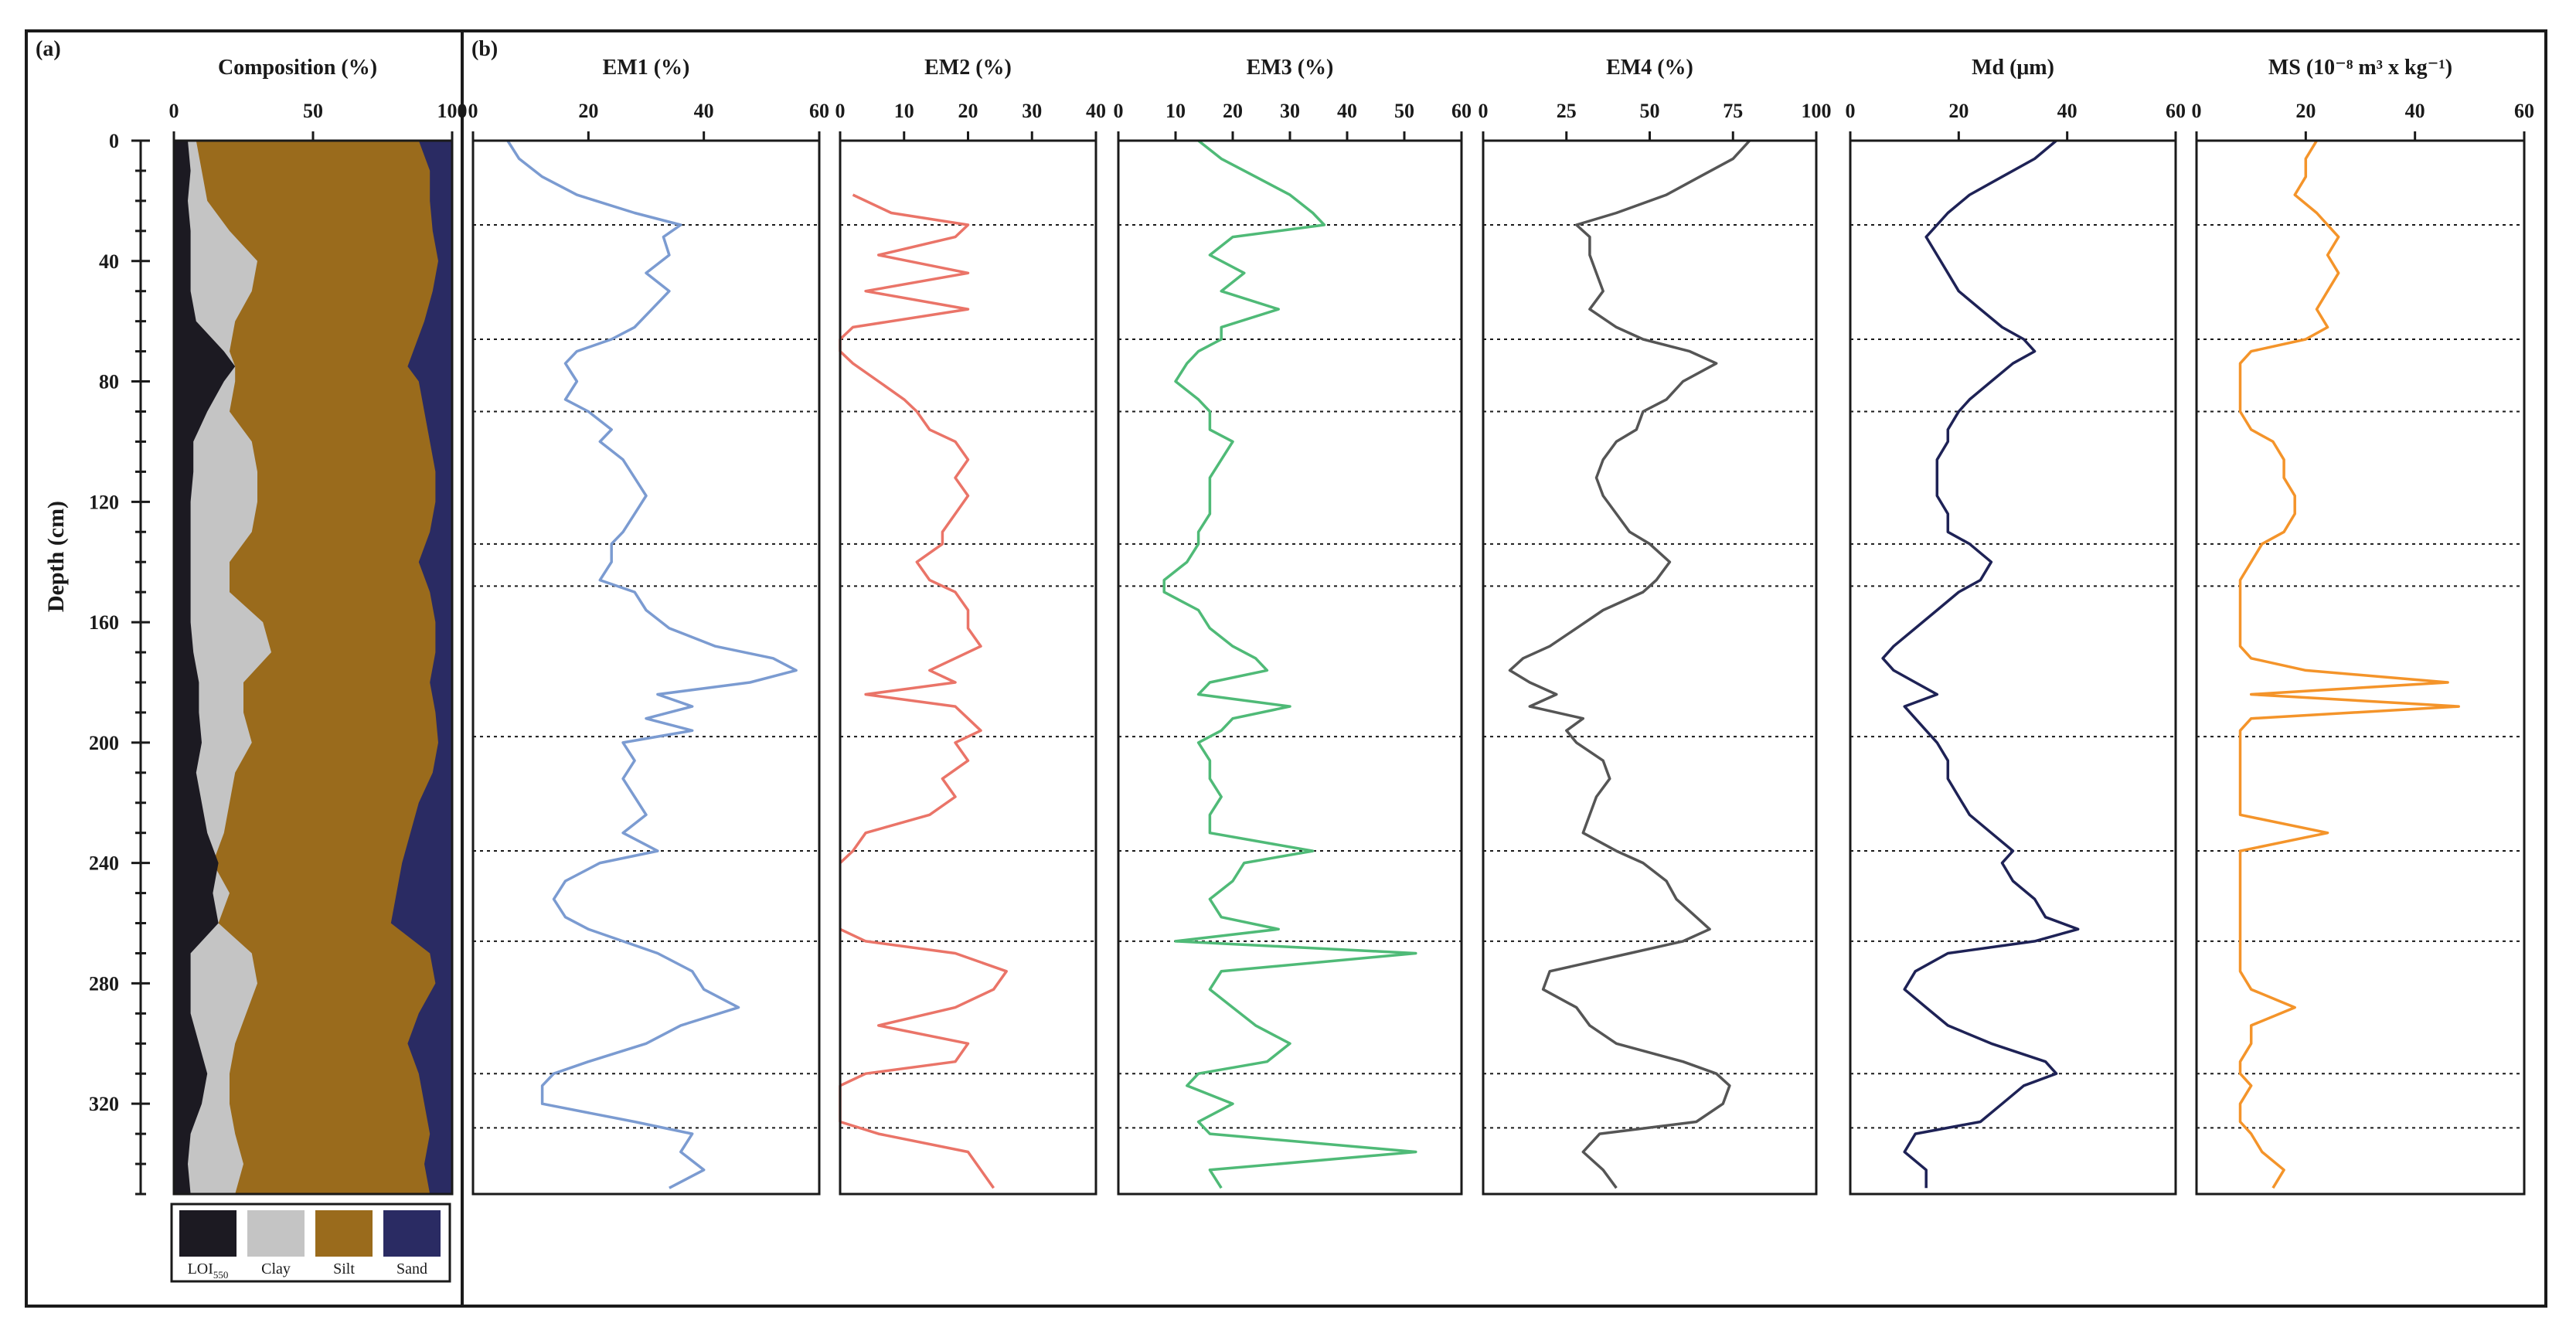 The height and width of the screenshot is (1337, 2576). Describe the element at coordinates (923, 691) in the screenshot. I see `profile-line-em2` at that location.